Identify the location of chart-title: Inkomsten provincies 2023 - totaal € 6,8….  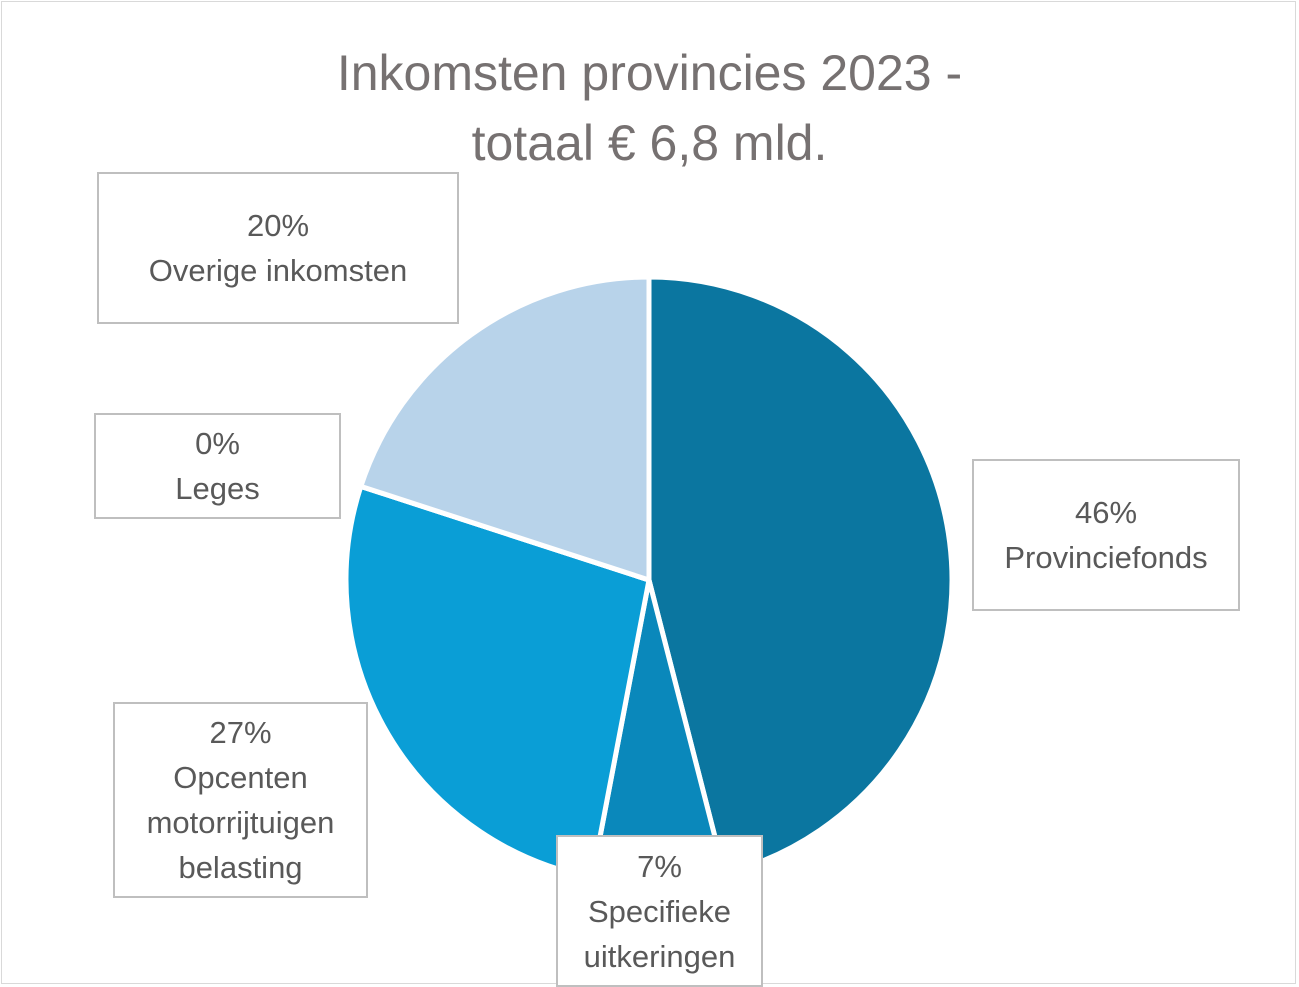
(649, 108).